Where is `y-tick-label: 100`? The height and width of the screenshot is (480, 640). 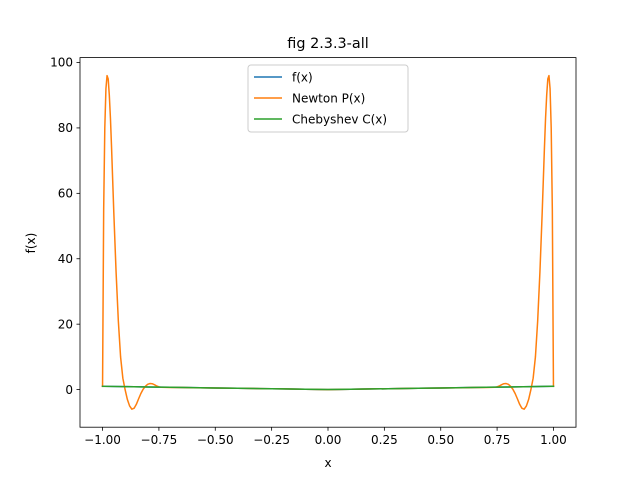
y-tick-label: 100 is located at coordinates (61, 63).